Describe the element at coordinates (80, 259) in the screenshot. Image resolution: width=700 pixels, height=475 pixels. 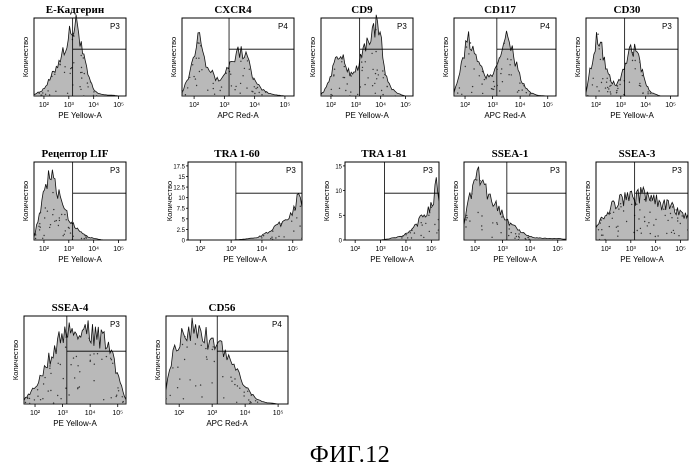
I see `x-axis-label: PE Yellow-A` at that location.